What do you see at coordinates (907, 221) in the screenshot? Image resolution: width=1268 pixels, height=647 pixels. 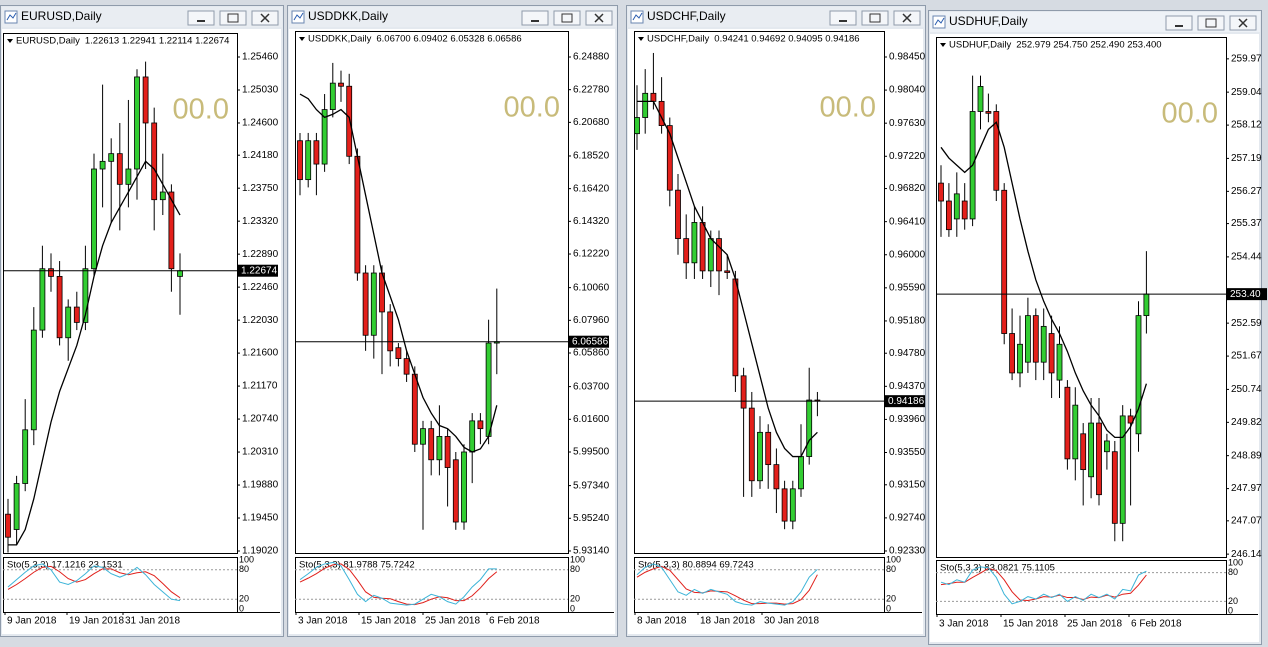 I see `y-tick-label: 0.96410` at bounding box center [907, 221].